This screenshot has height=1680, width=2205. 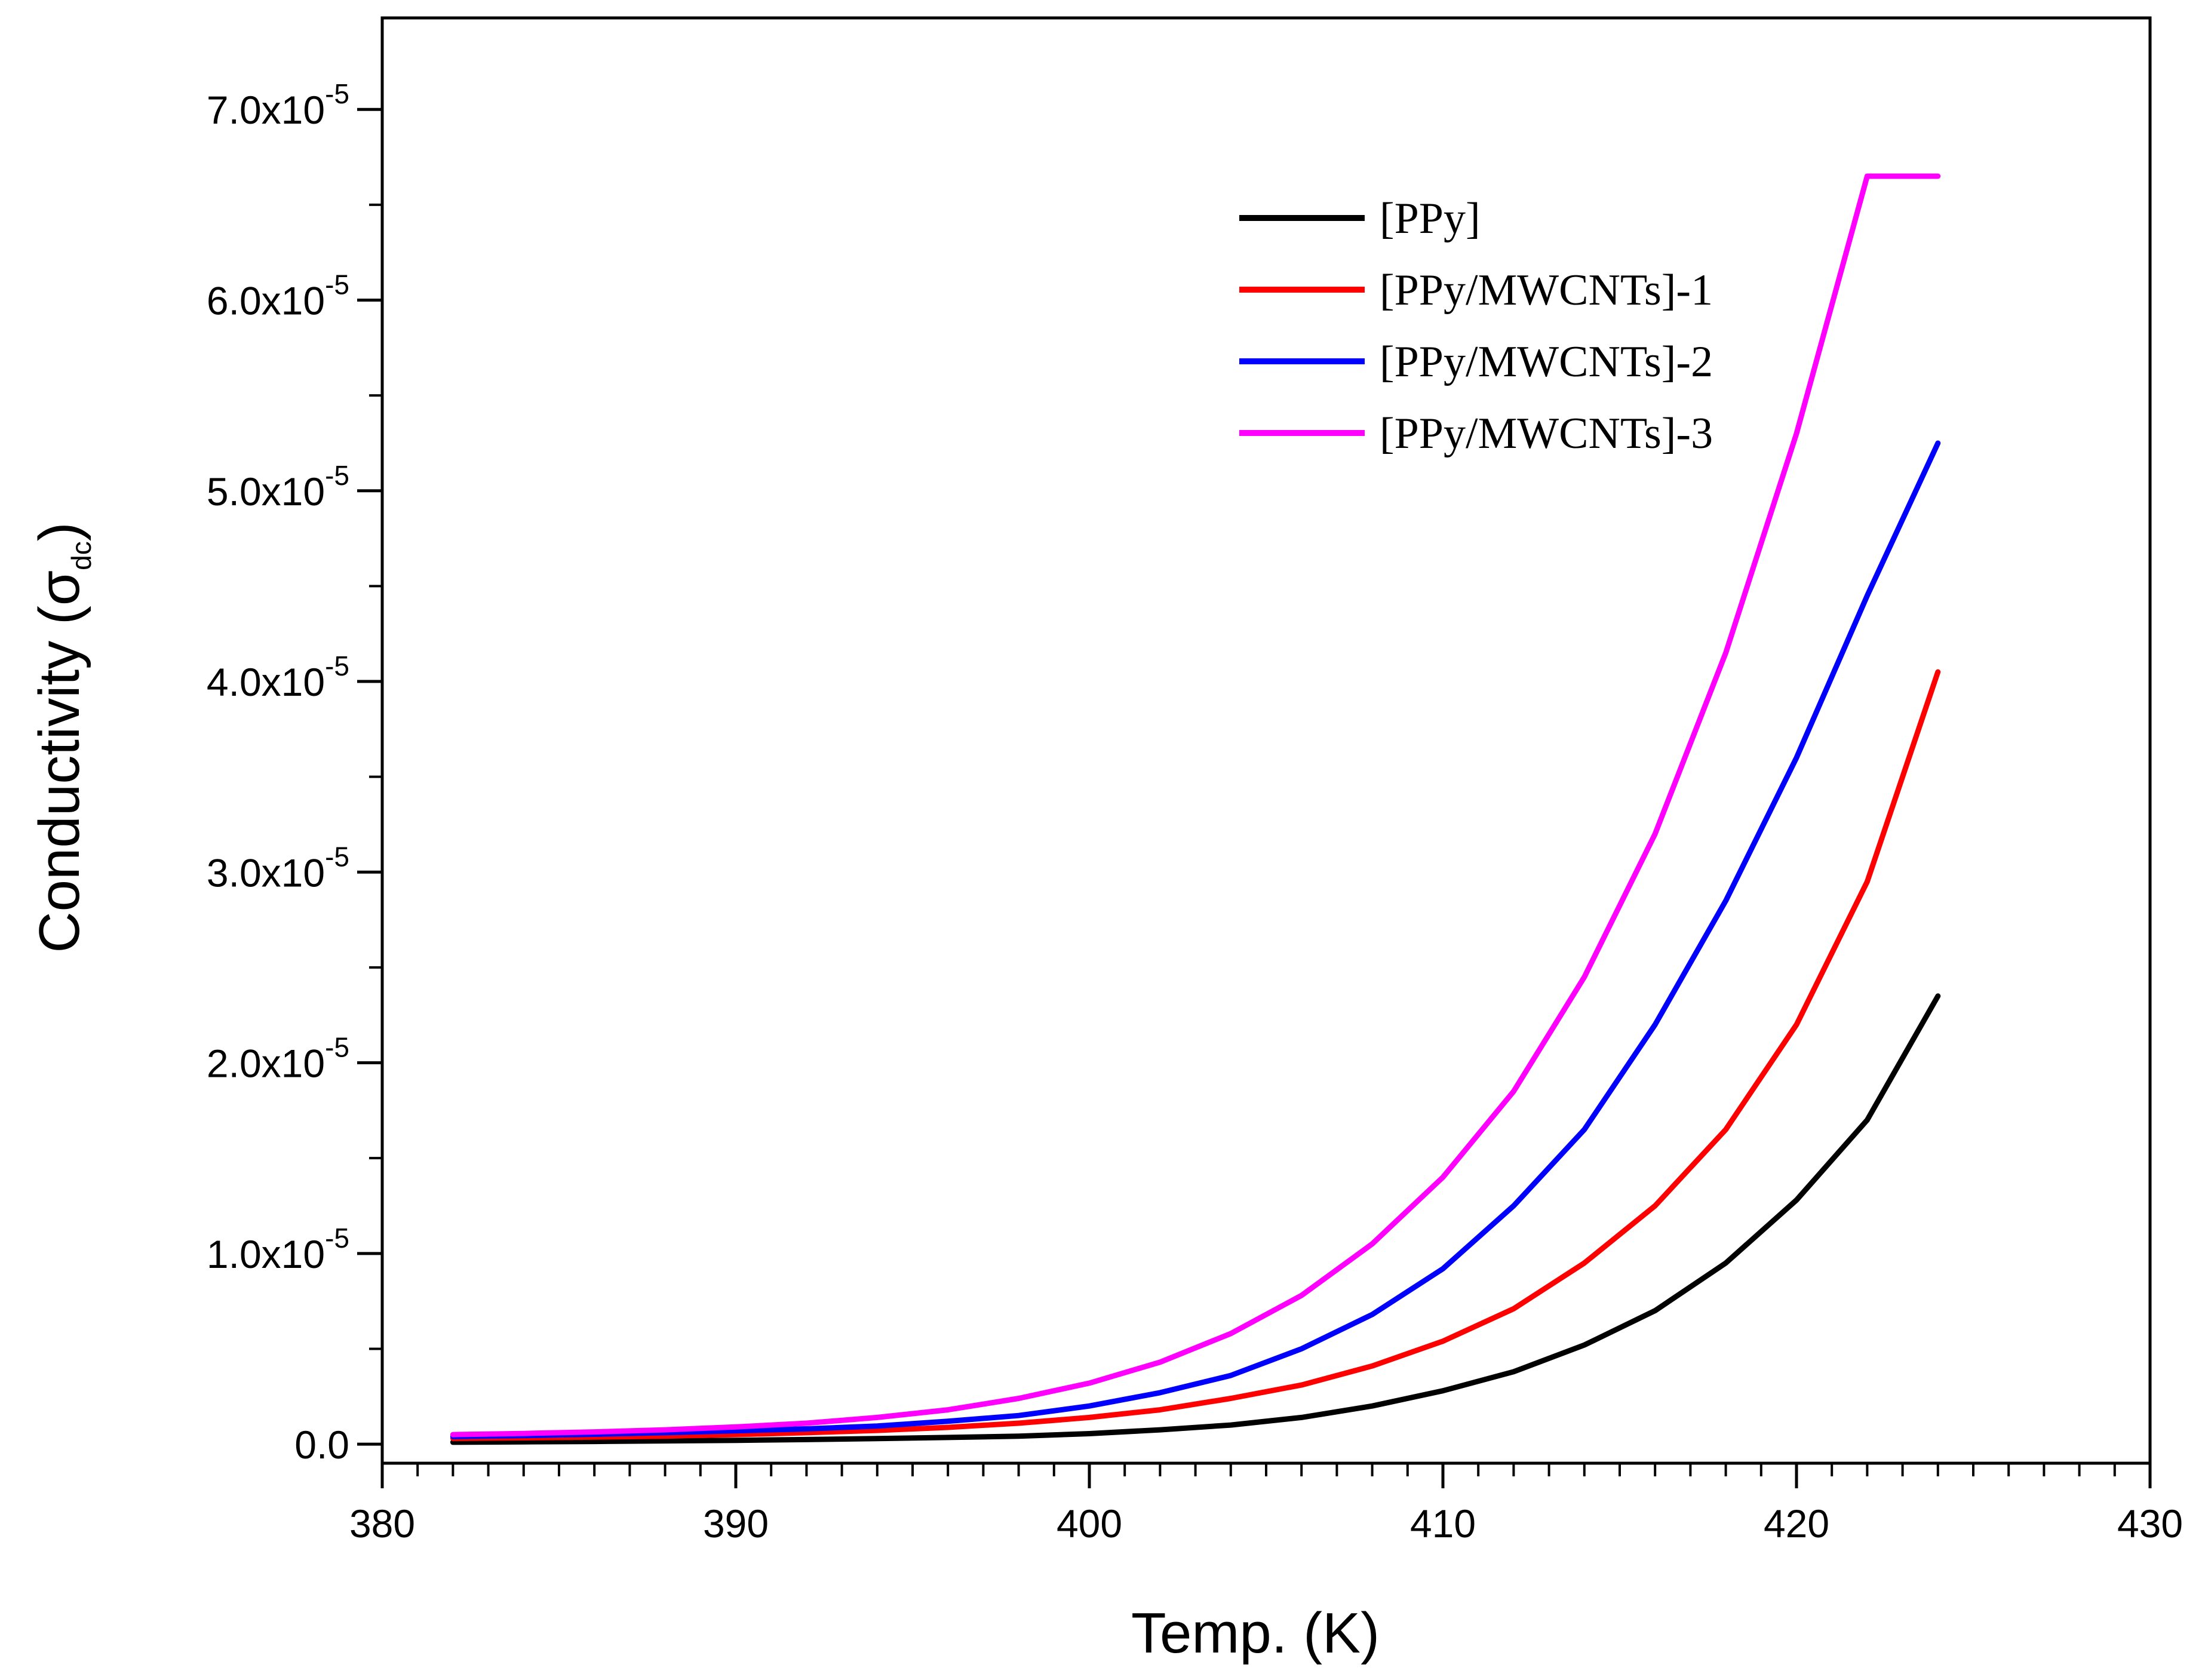 What do you see at coordinates (1443, 1523) in the screenshot?
I see `x-tick-label: 410` at bounding box center [1443, 1523].